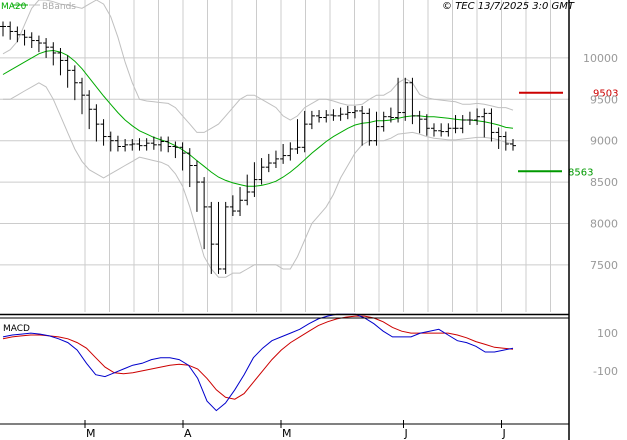 The height and width of the screenshot is (440, 627). I want to click on resistance-level-label: 9503, so click(605, 94).